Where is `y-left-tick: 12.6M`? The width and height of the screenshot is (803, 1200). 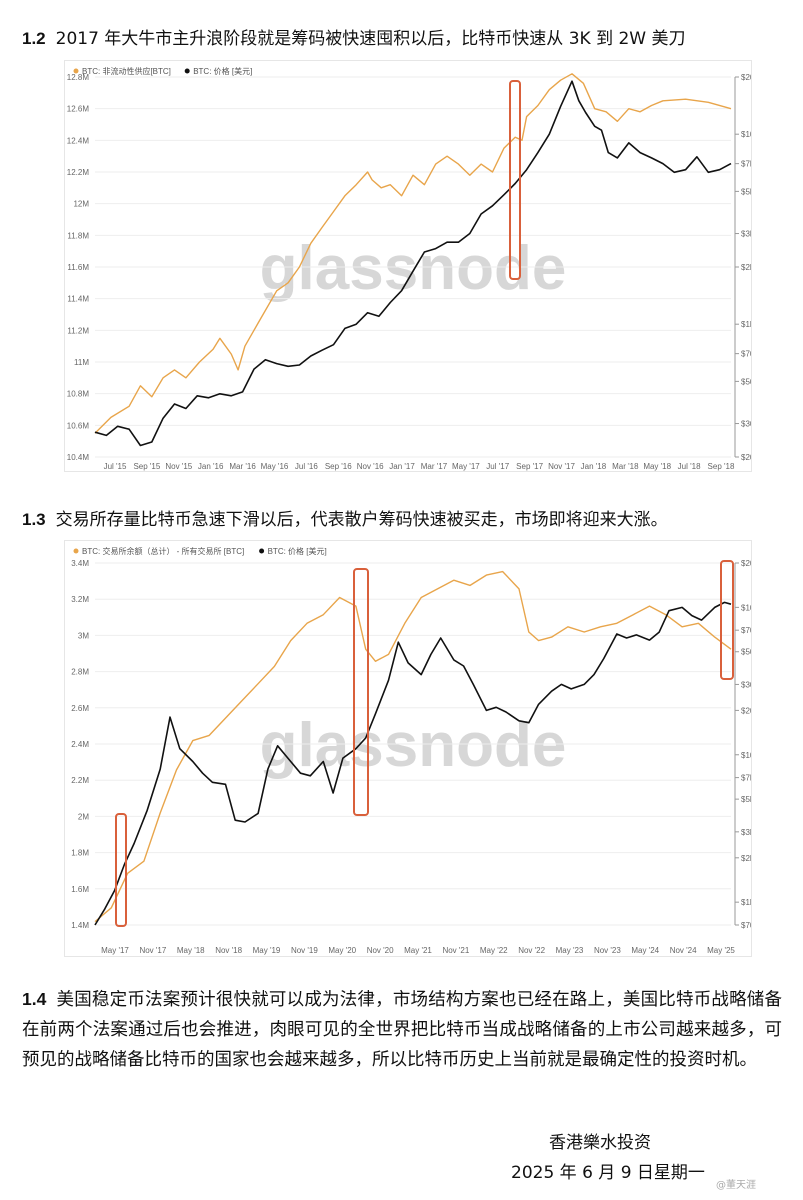
y-left-tick: 12.6M is located at coordinates (78, 109).